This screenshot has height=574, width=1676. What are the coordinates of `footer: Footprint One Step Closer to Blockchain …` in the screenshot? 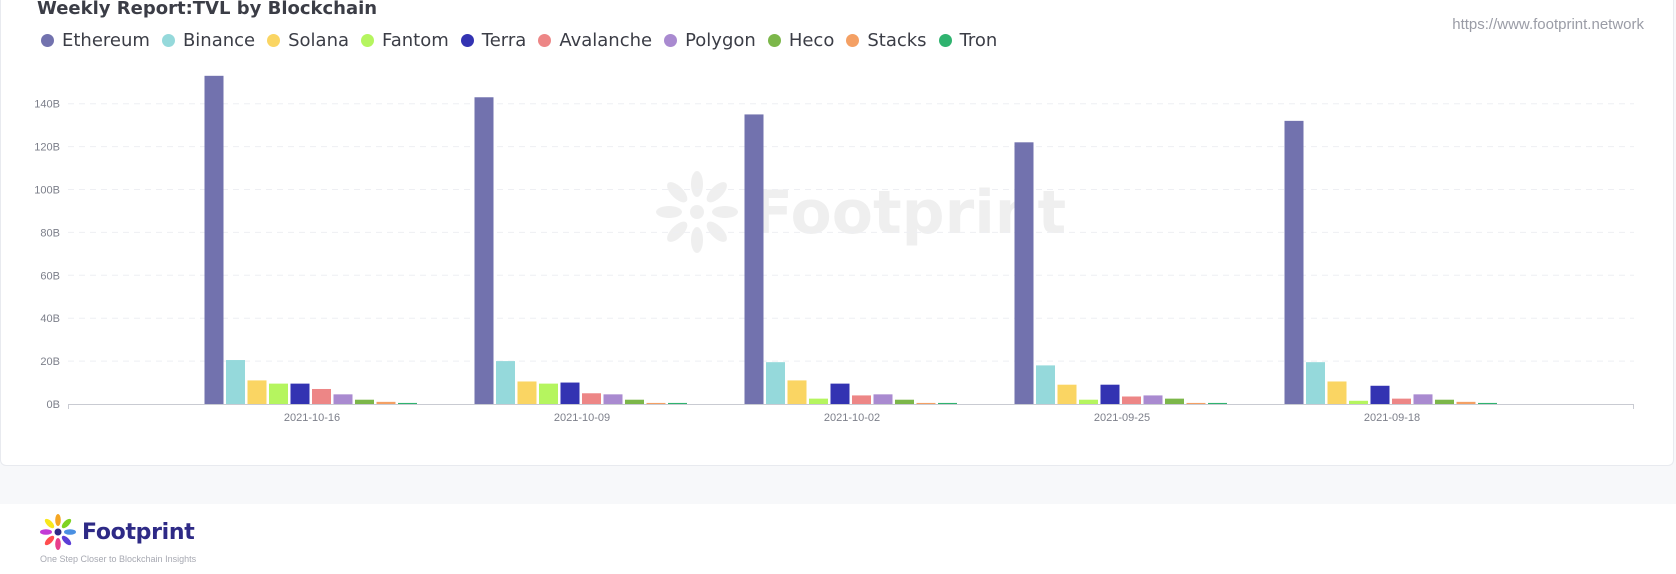 It's located at (838, 539).